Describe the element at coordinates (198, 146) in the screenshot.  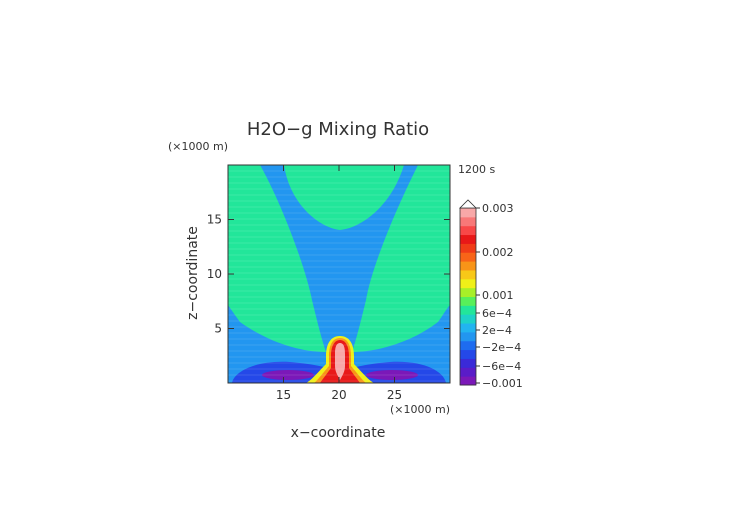
I see `y-unit-label: (×1000 m)` at that location.